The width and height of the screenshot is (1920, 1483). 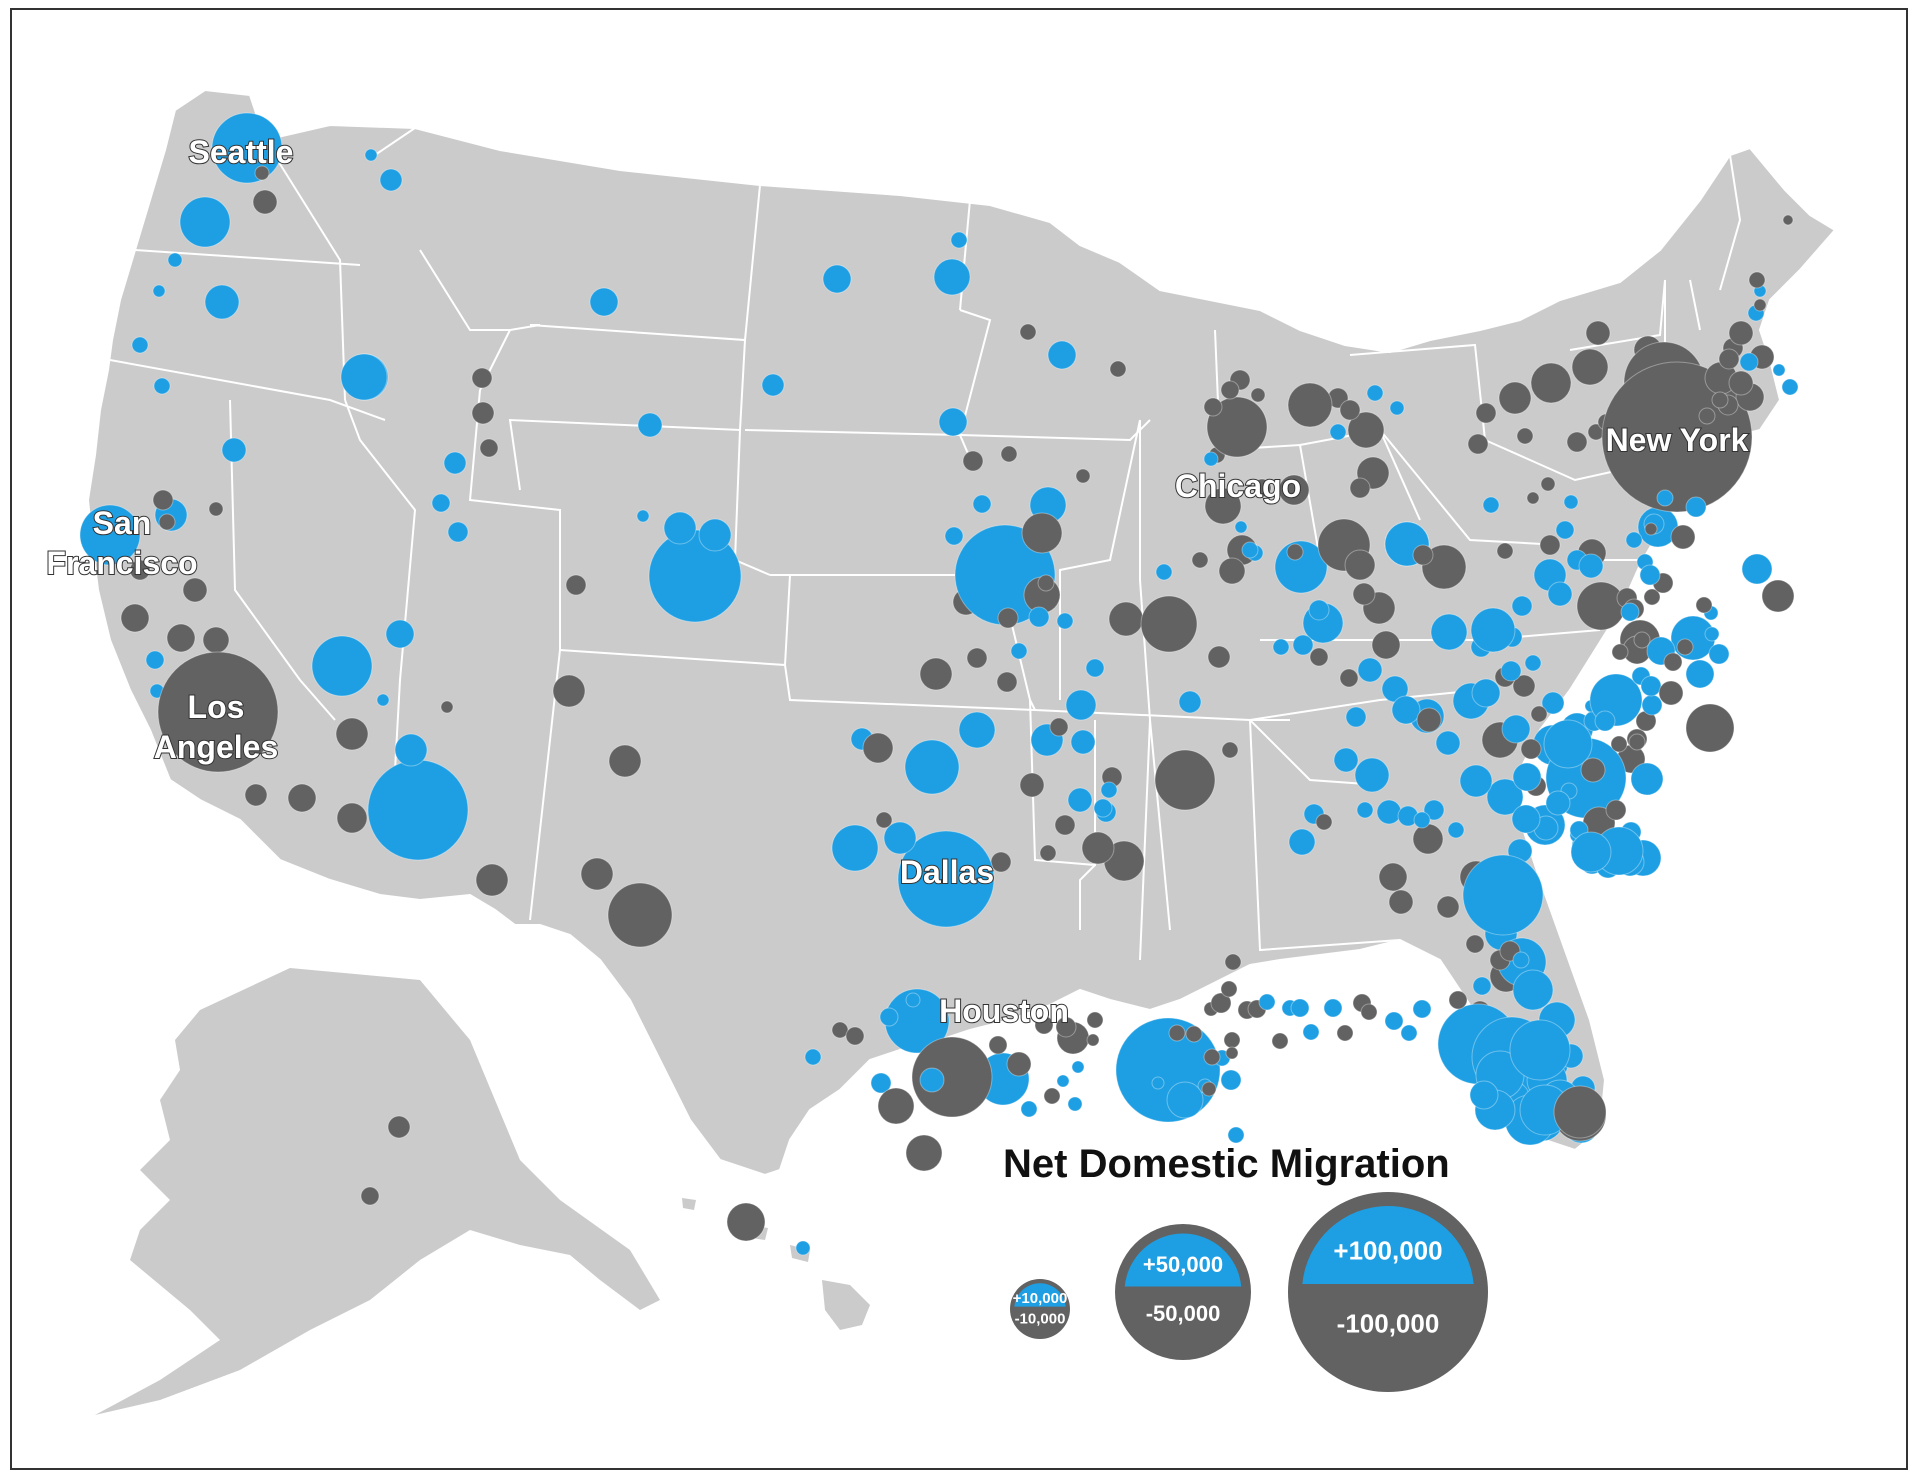 What do you see at coordinates (122, 523) in the screenshot?
I see `city-label-line: San` at bounding box center [122, 523].